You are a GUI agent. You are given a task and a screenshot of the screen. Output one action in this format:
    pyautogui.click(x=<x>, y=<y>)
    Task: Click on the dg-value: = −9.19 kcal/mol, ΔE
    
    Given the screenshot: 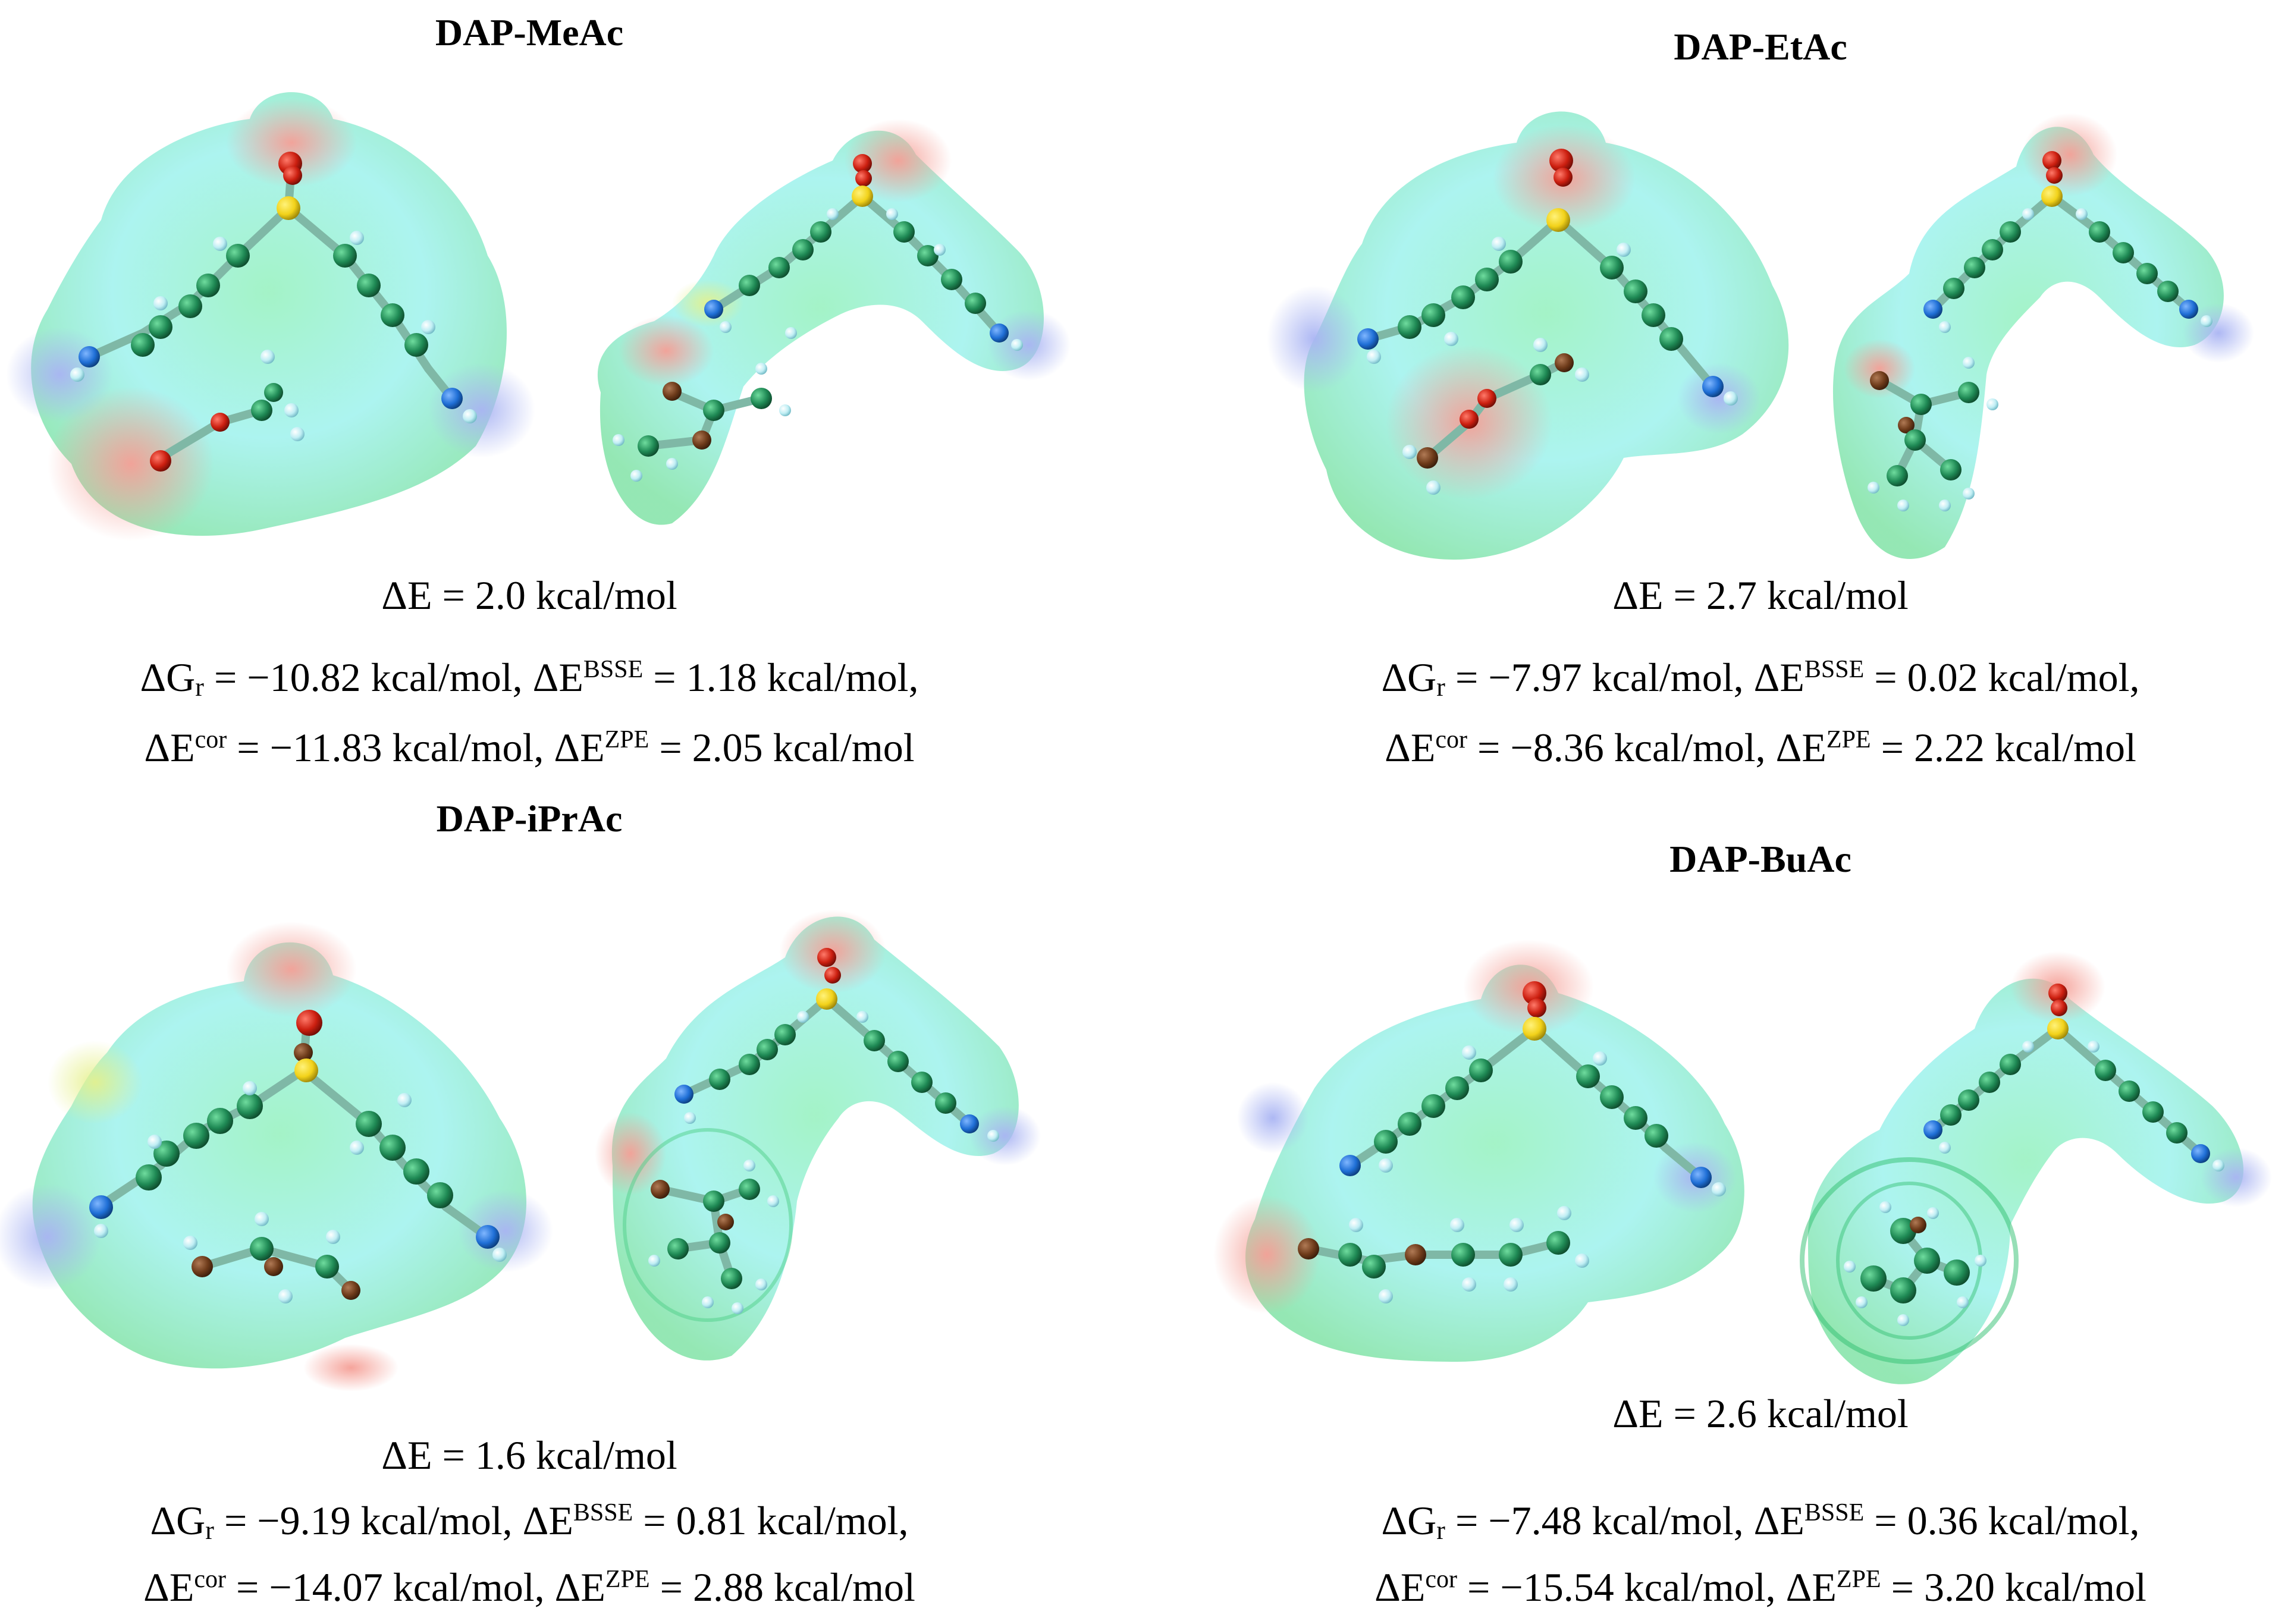 What is the action you would take?
    pyautogui.click(x=393, y=1521)
    